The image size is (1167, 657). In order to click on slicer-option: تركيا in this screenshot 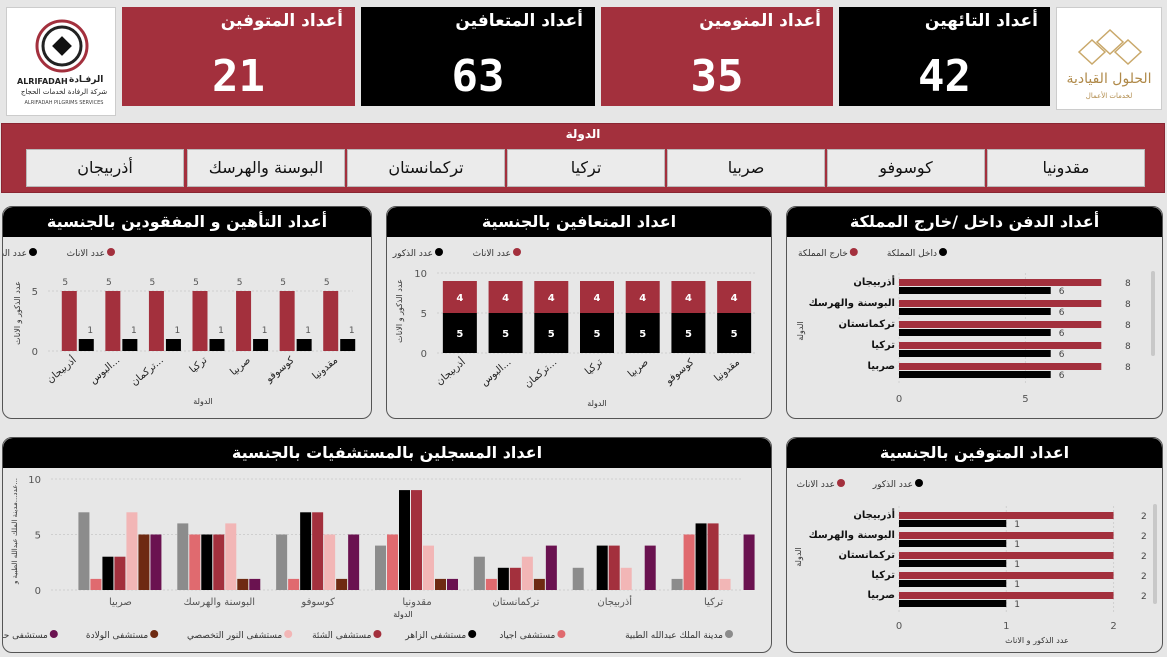, I will do `click(586, 168)`.